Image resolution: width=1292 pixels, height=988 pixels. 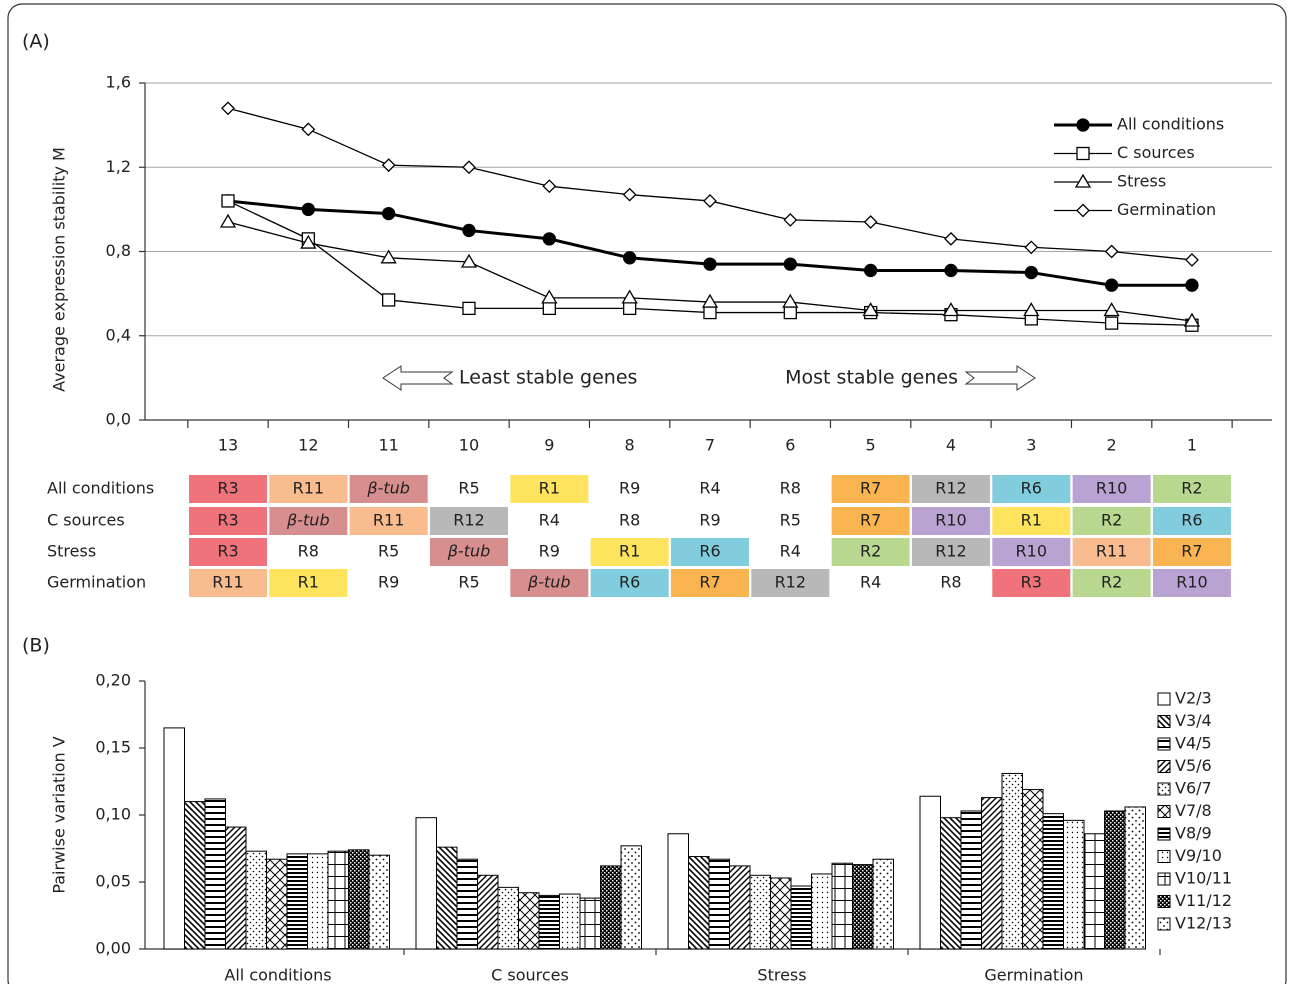 I want to click on x-tick-label: 8, so click(x=630, y=445).